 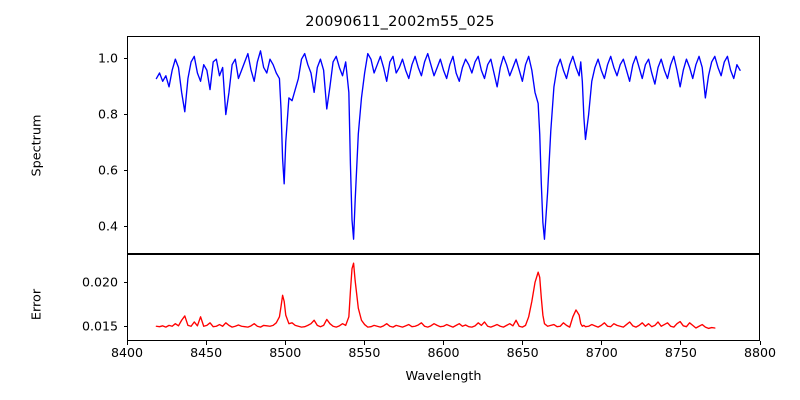 I want to click on y-tick-label: 1.0, so click(x=107, y=58).